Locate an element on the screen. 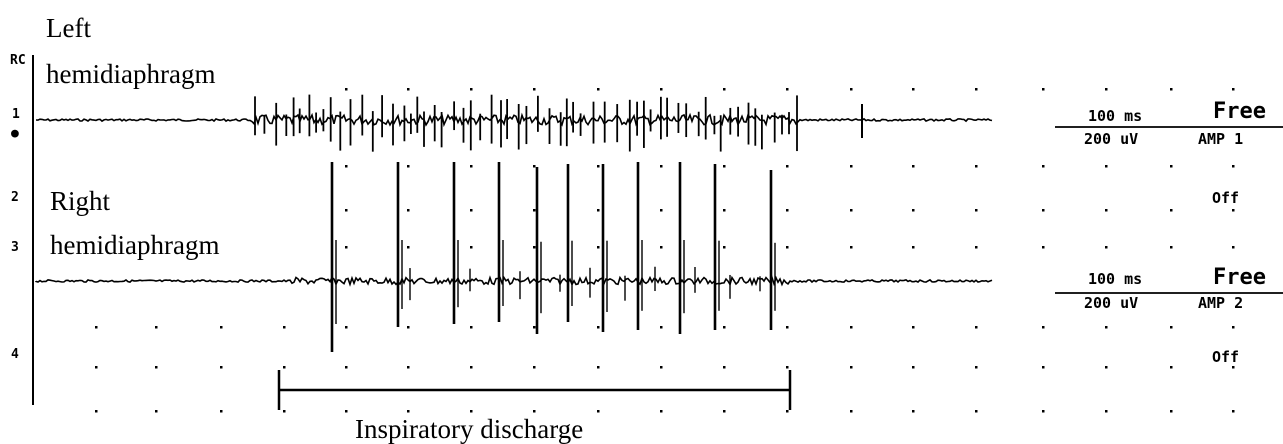 This screenshot has height=444, width=1283. marker-r: RC is located at coordinates (18, 60).